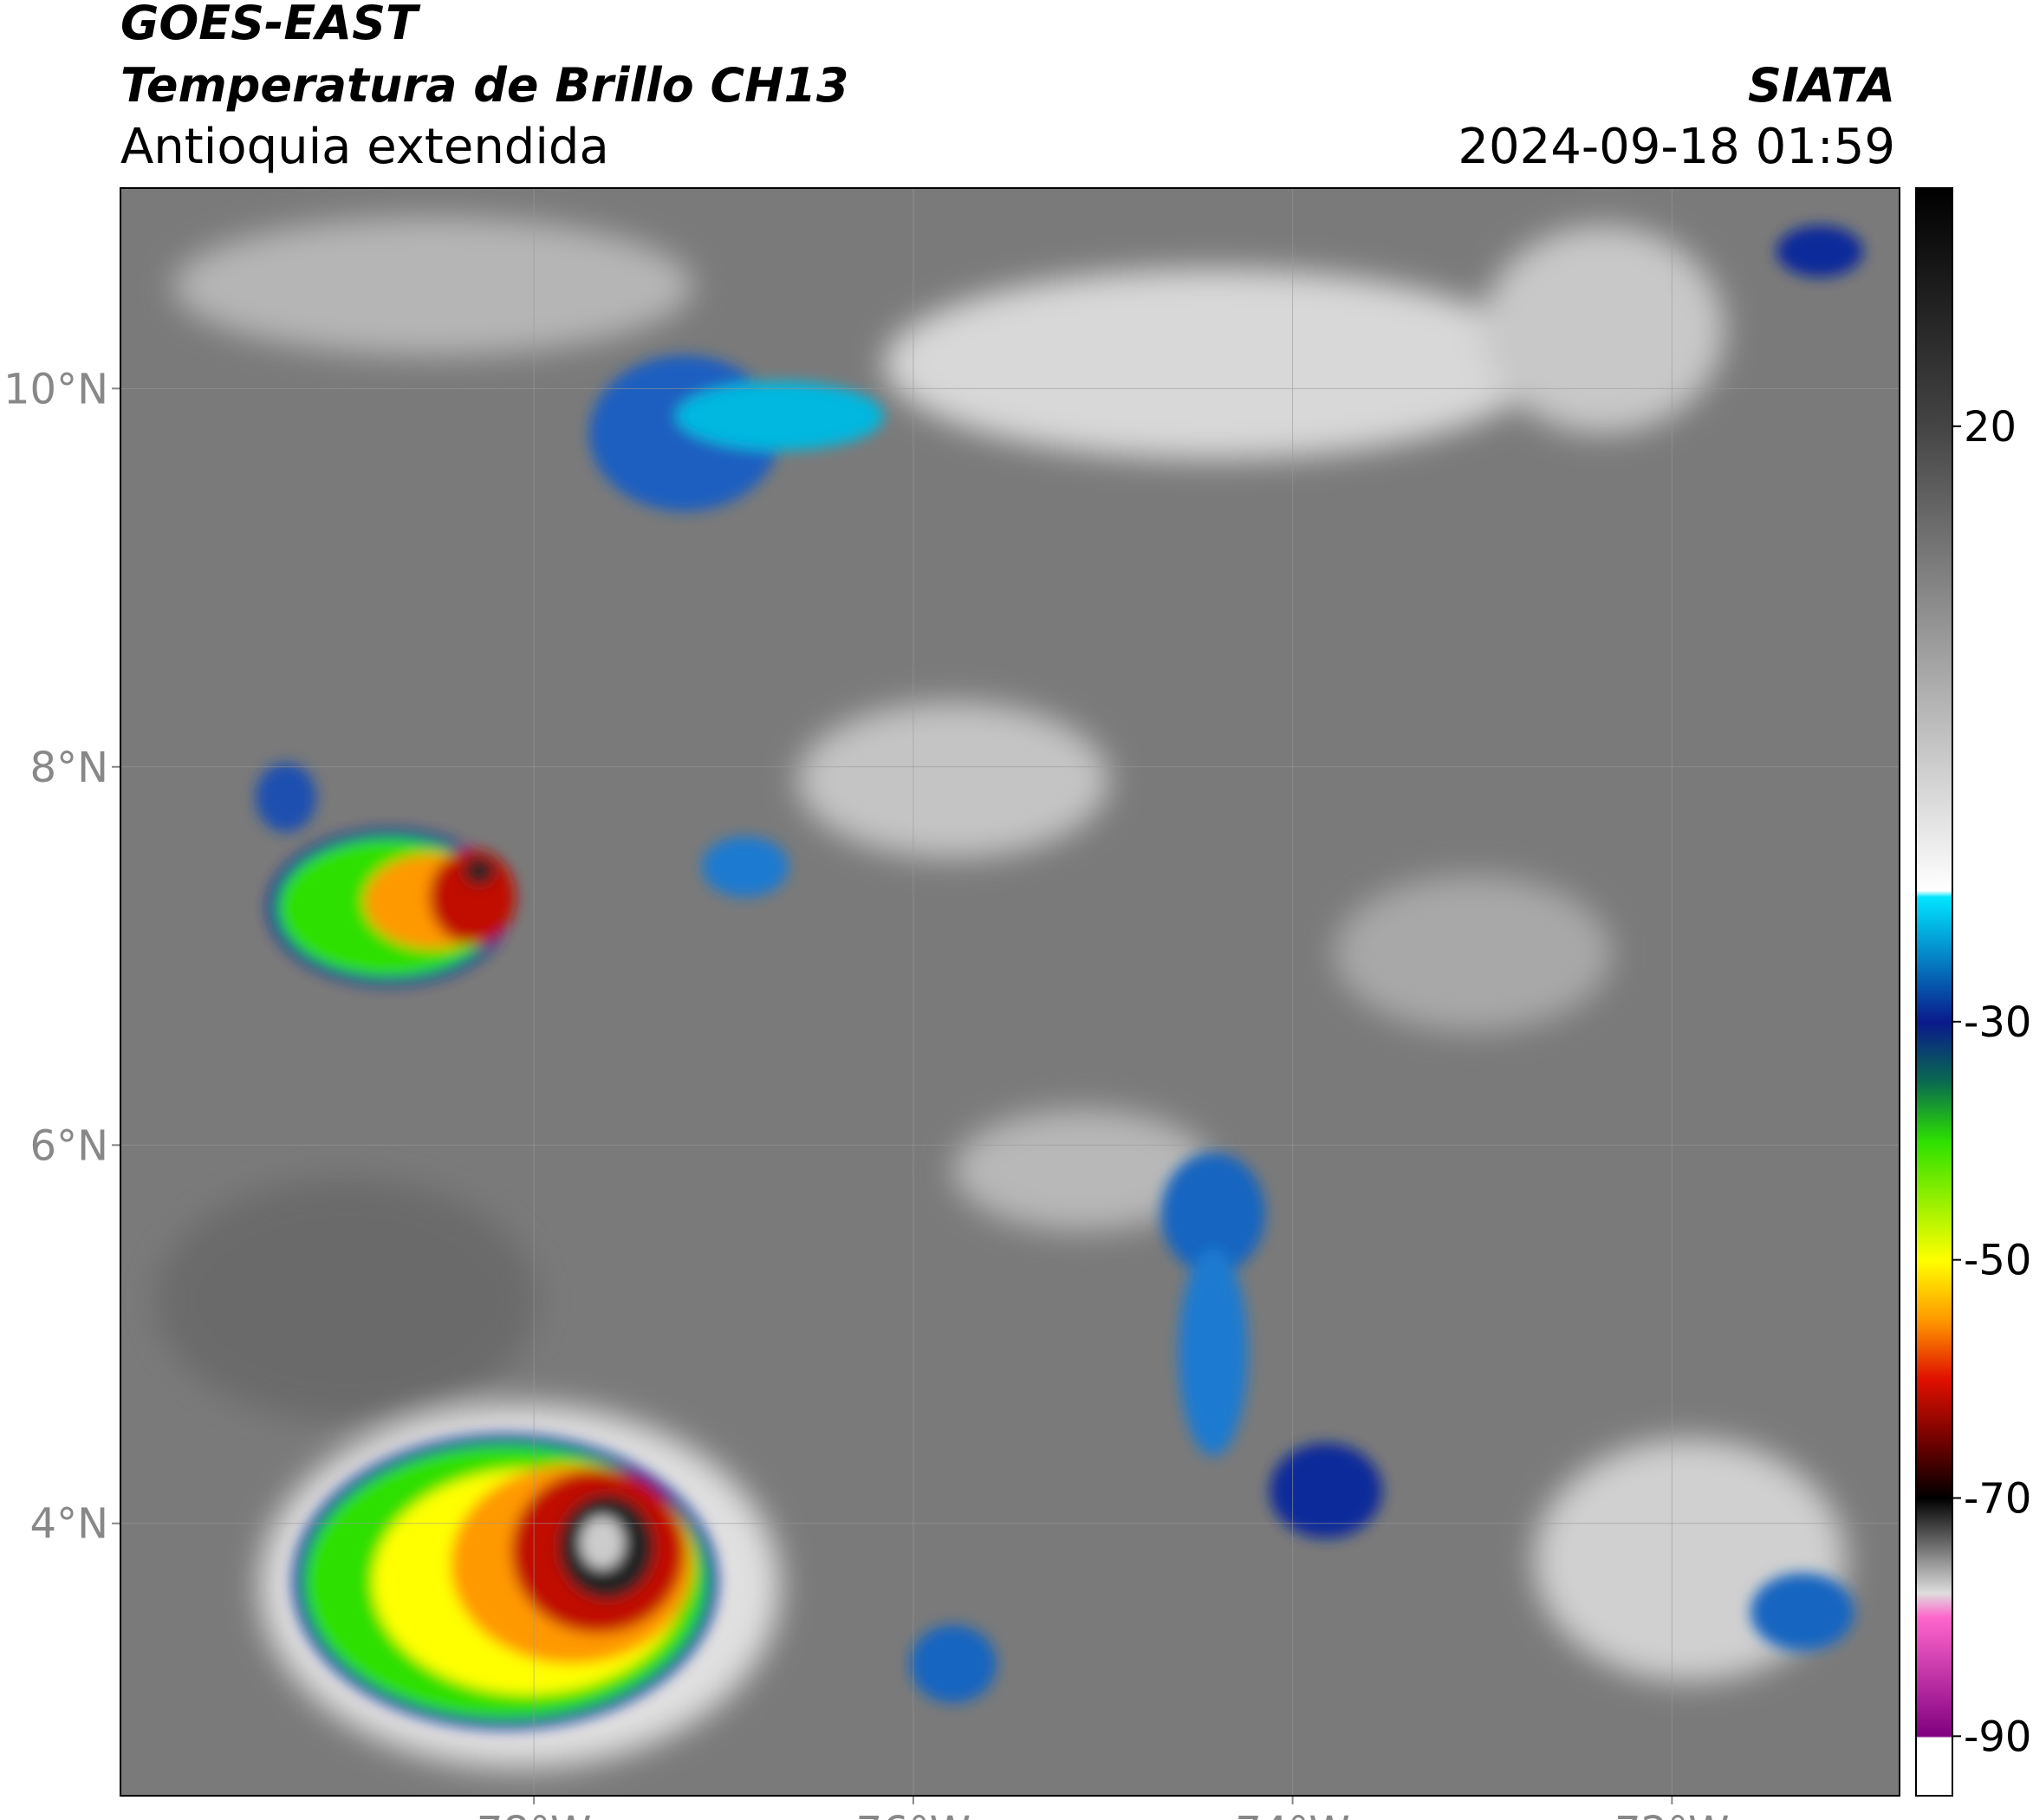 The image size is (2033, 1820). Describe the element at coordinates (270, 25) in the screenshot. I see `title: GOES-EAST` at that location.